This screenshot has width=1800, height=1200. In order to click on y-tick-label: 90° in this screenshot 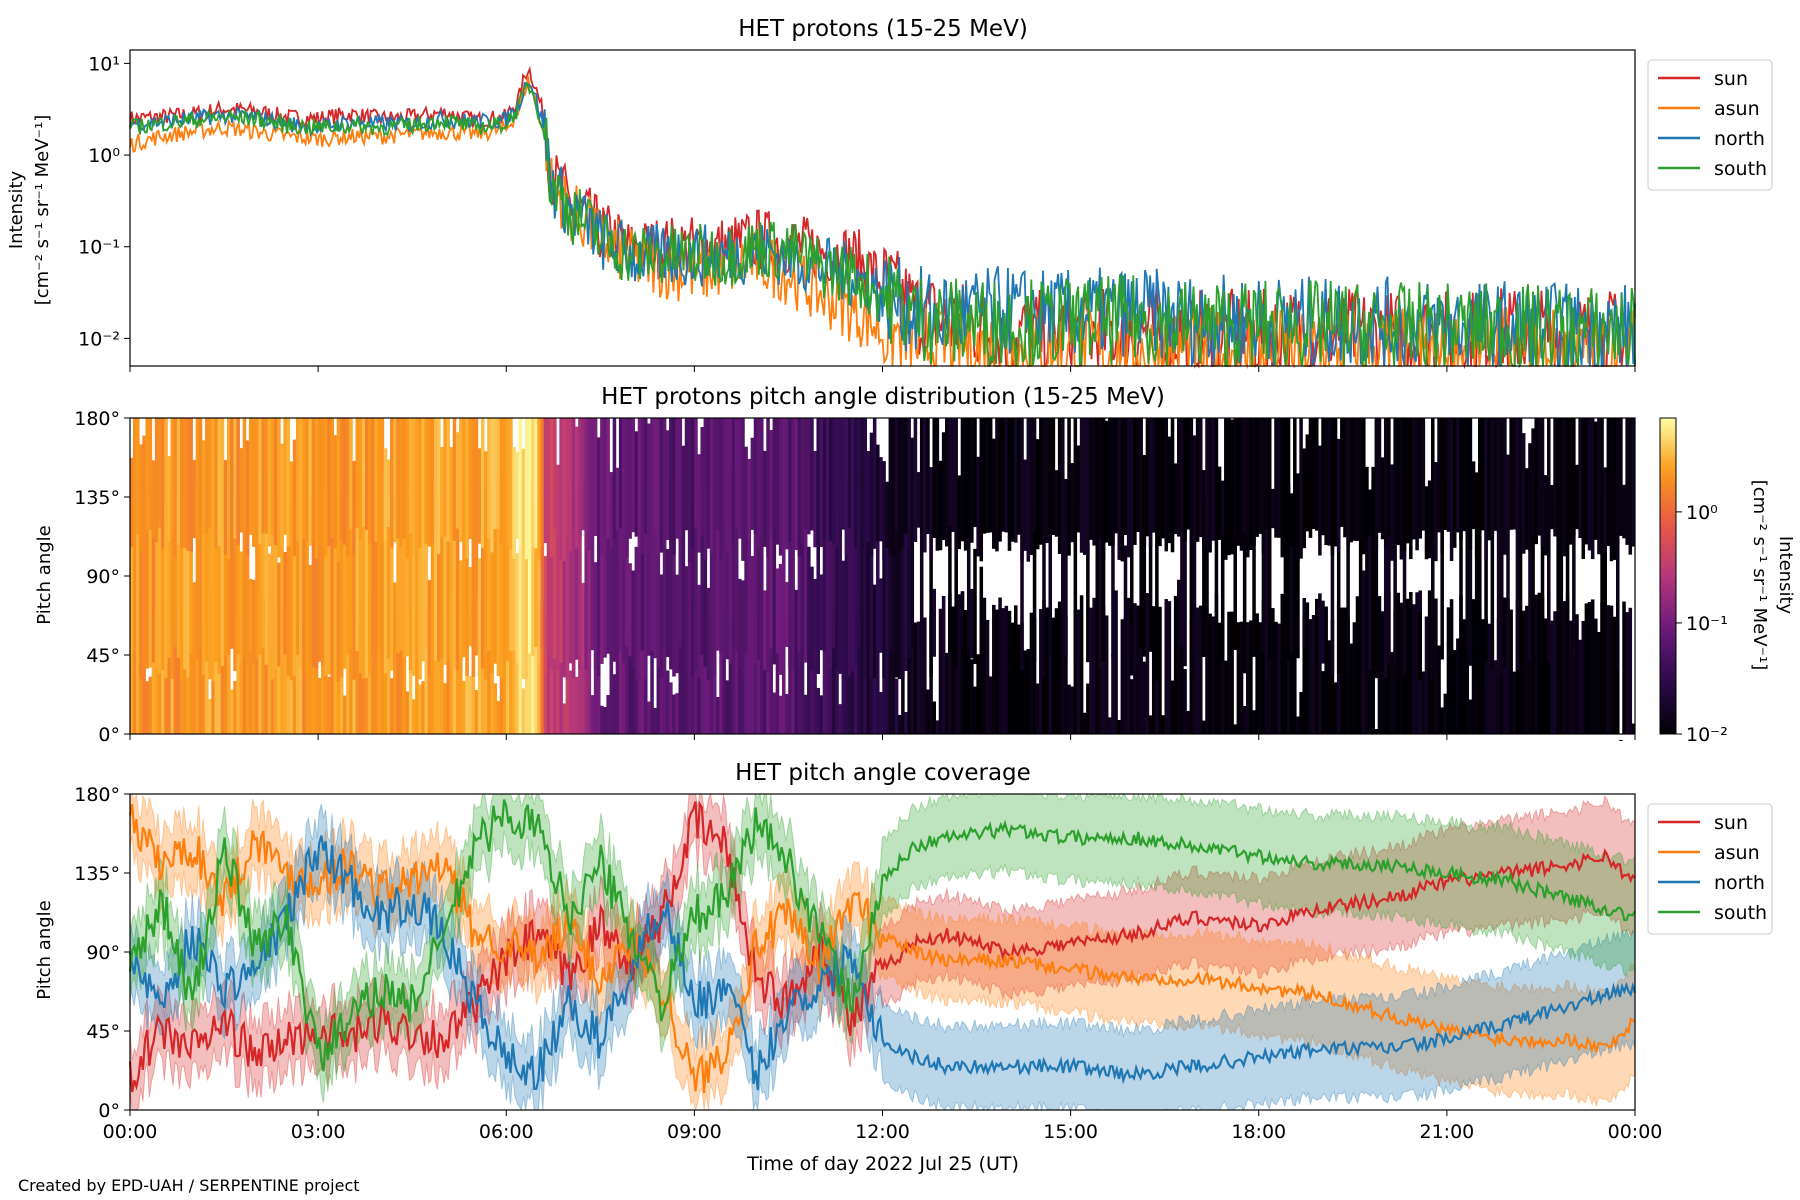, I will do `click(103, 953)`.